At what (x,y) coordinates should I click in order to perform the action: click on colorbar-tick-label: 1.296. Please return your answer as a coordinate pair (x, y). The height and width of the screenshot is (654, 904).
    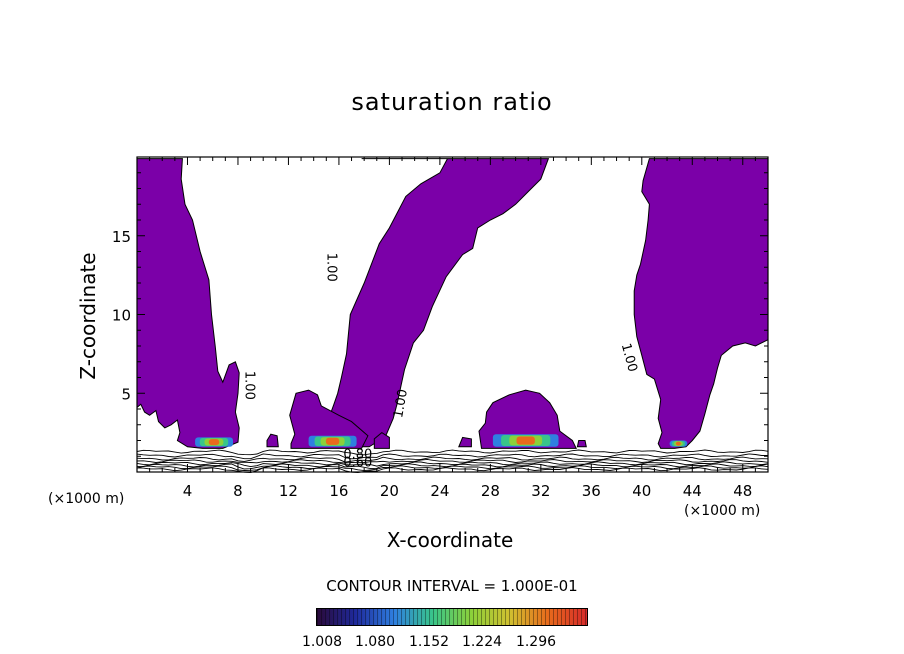
    Looking at the image, I should click on (536, 642).